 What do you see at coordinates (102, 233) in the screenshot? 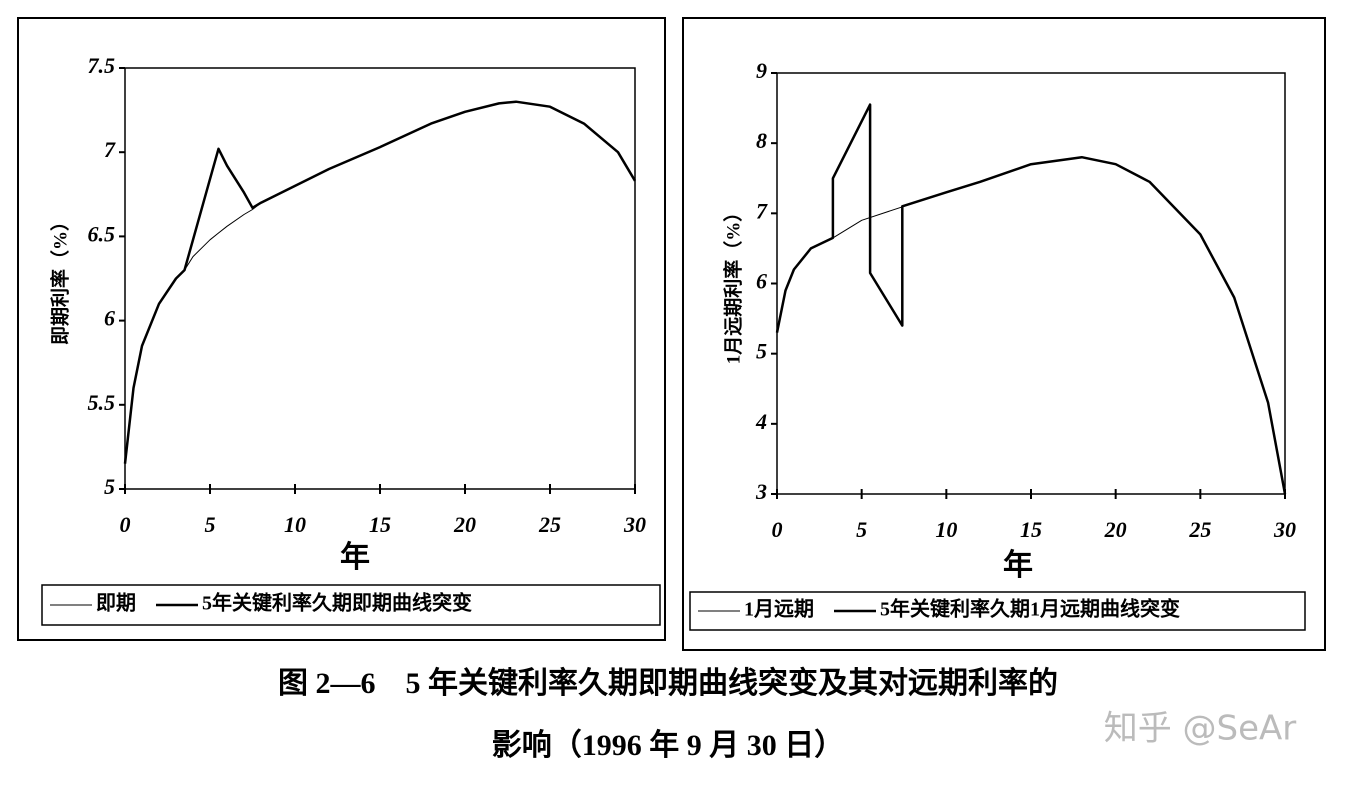
I see `y-tick-label: 6.5` at bounding box center [102, 233].